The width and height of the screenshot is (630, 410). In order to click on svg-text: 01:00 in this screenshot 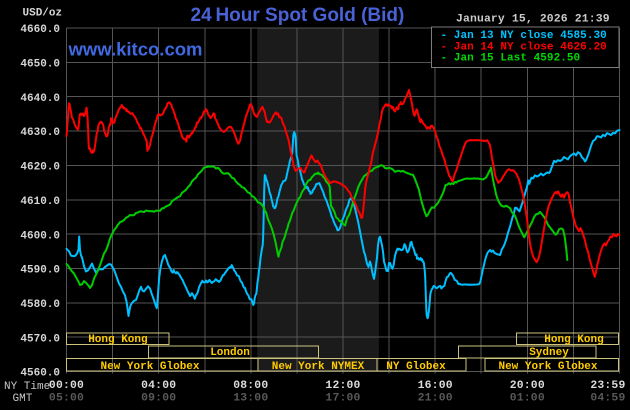, I will do `click(527, 399)`.